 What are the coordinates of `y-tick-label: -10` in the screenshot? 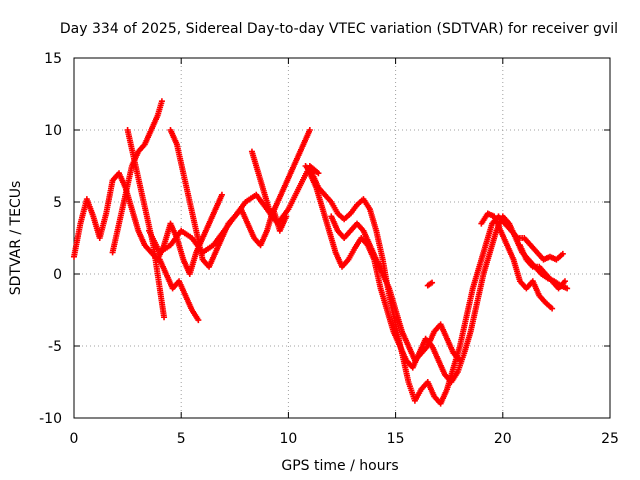 It's located at (50, 419).